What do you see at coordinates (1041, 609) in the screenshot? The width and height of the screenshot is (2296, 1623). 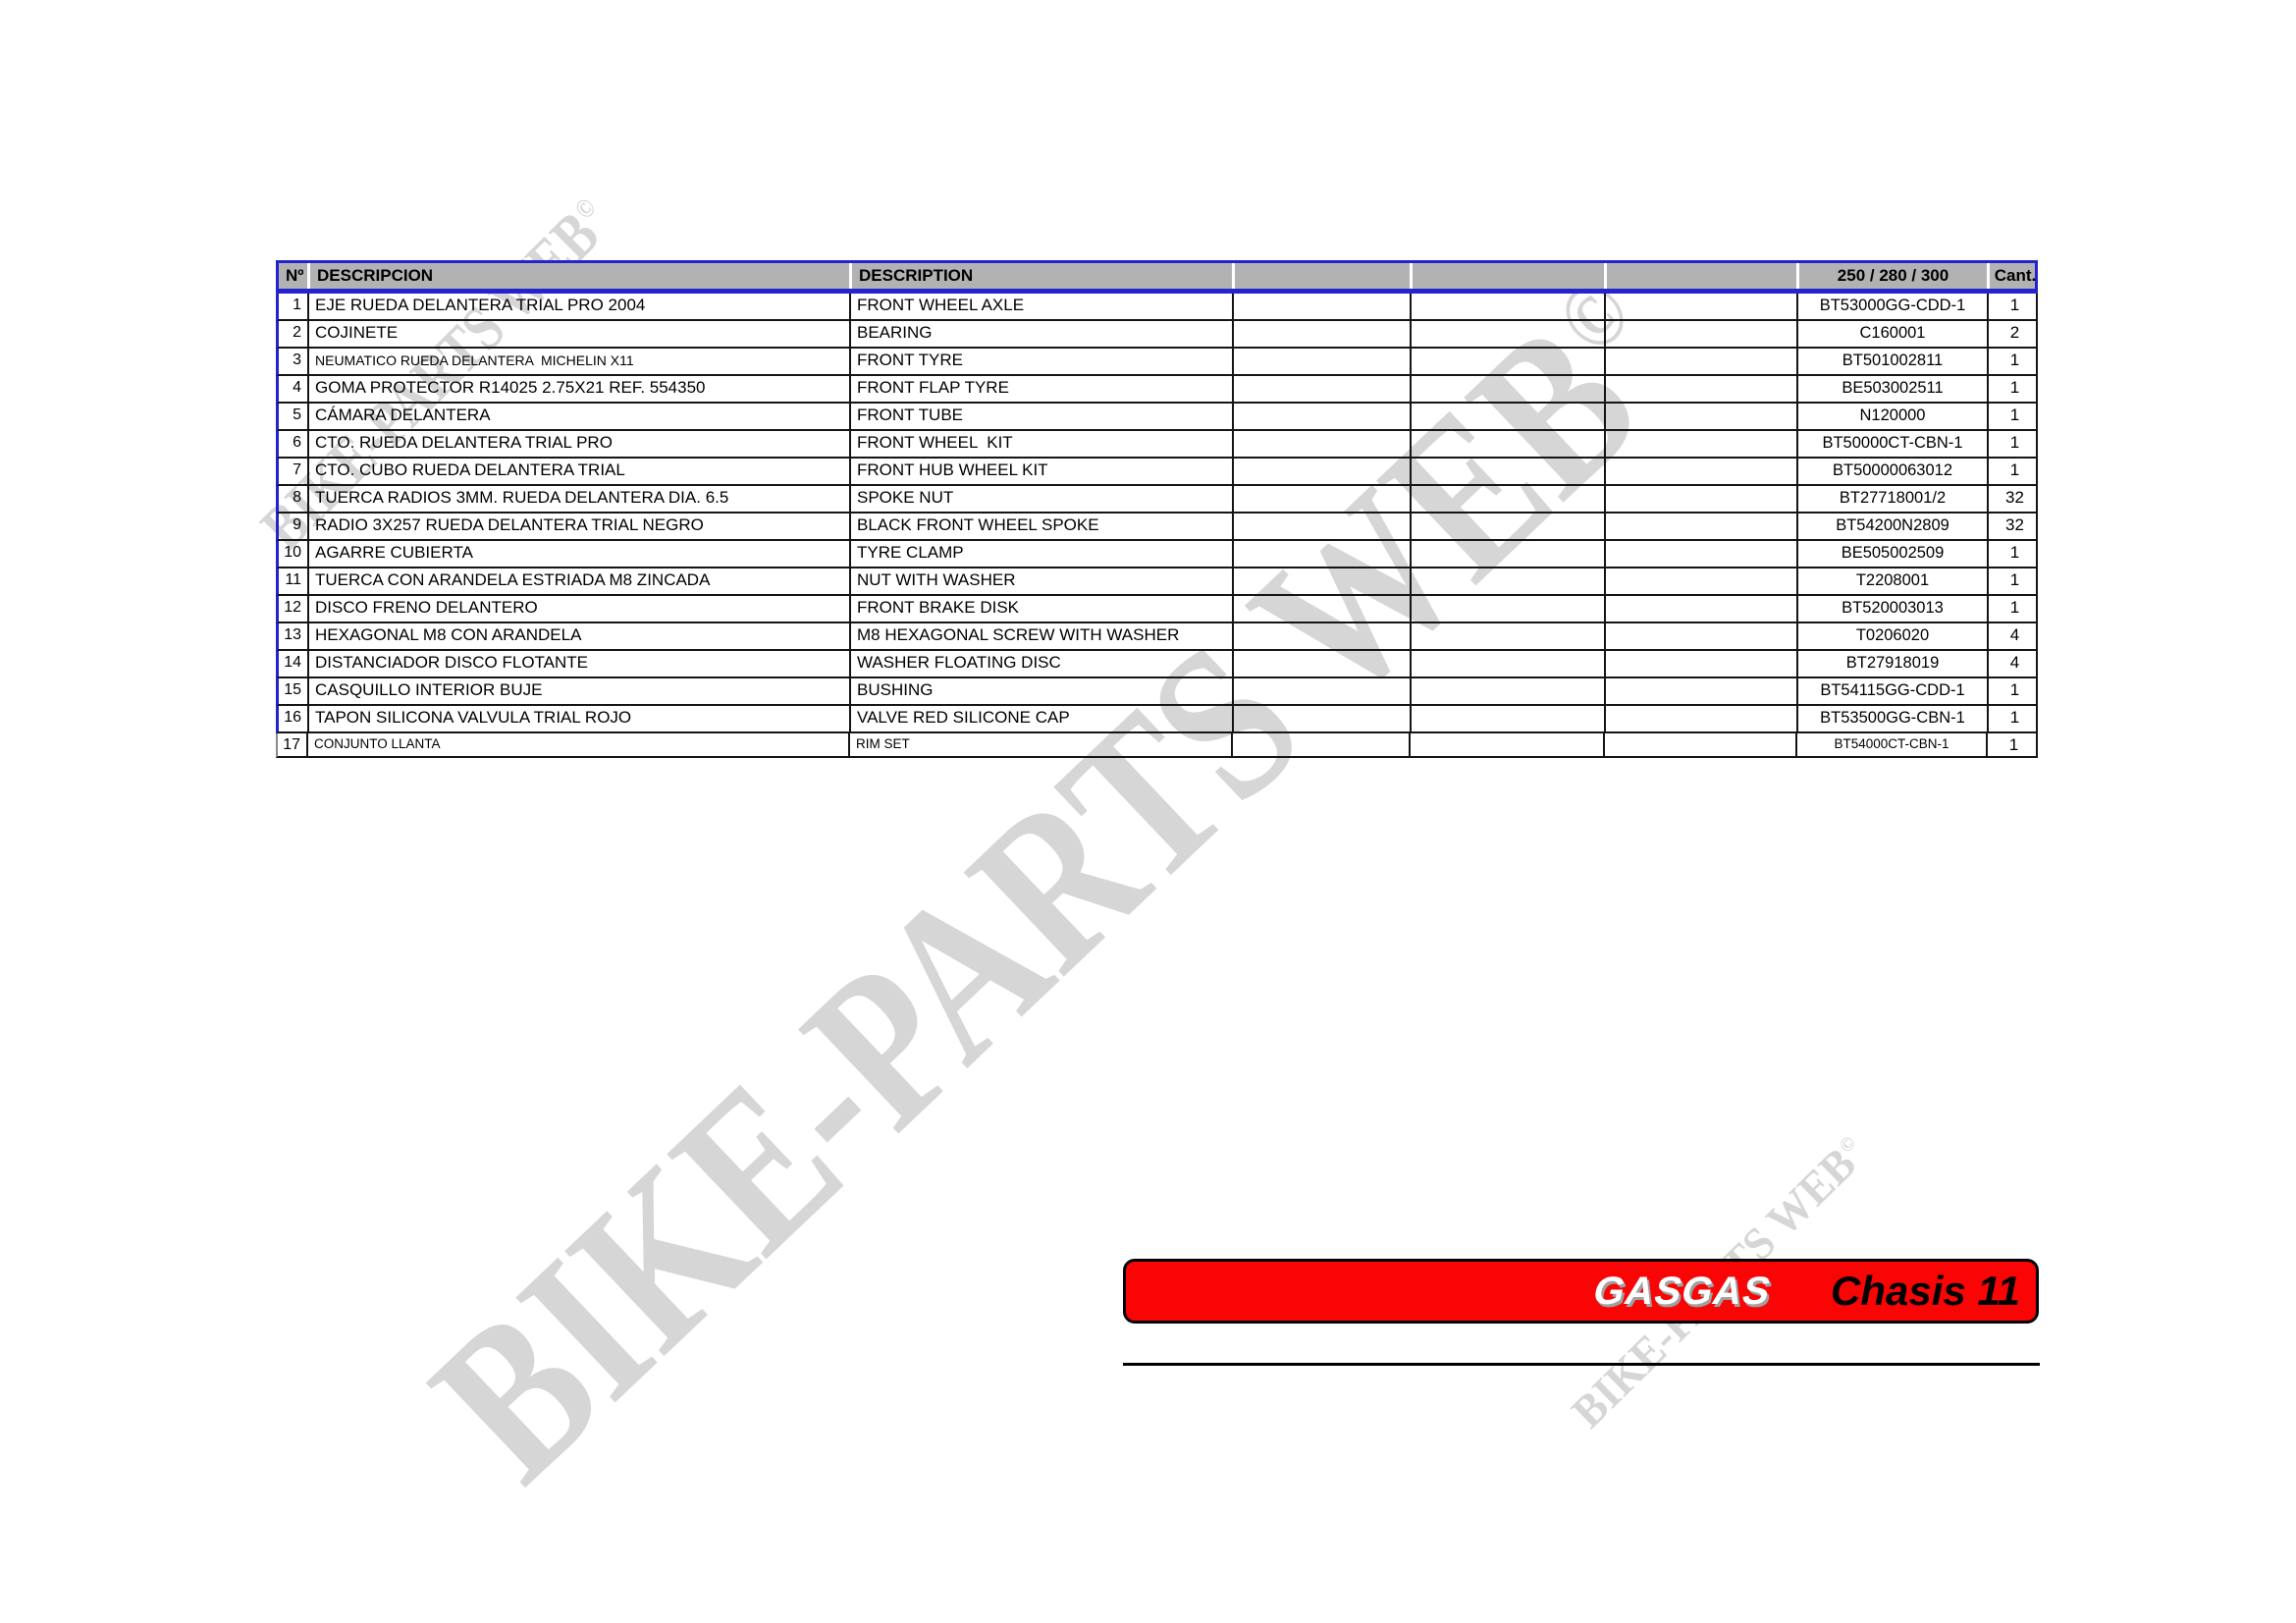 I see `row-description: FRONT BRAKE DISK` at bounding box center [1041, 609].